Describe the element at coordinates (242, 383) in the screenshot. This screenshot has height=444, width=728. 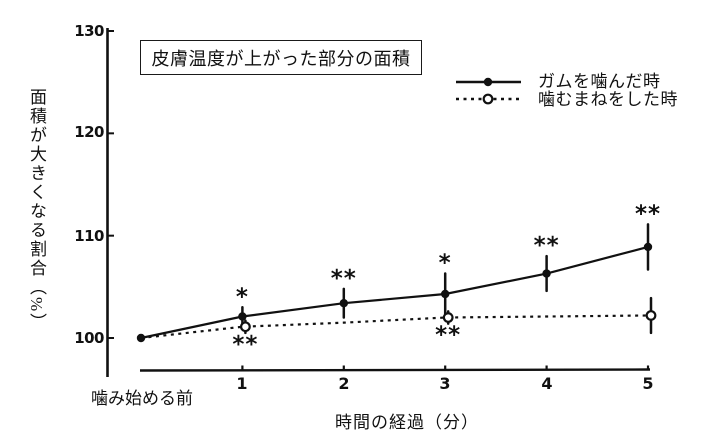
I see `x-tick-1: 1` at that location.